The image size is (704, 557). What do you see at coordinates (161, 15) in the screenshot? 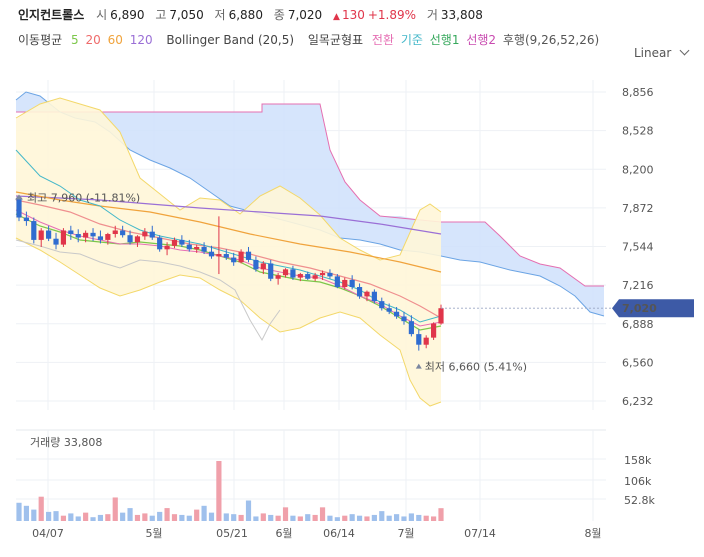
I see `high-label: 고` at bounding box center [161, 15].